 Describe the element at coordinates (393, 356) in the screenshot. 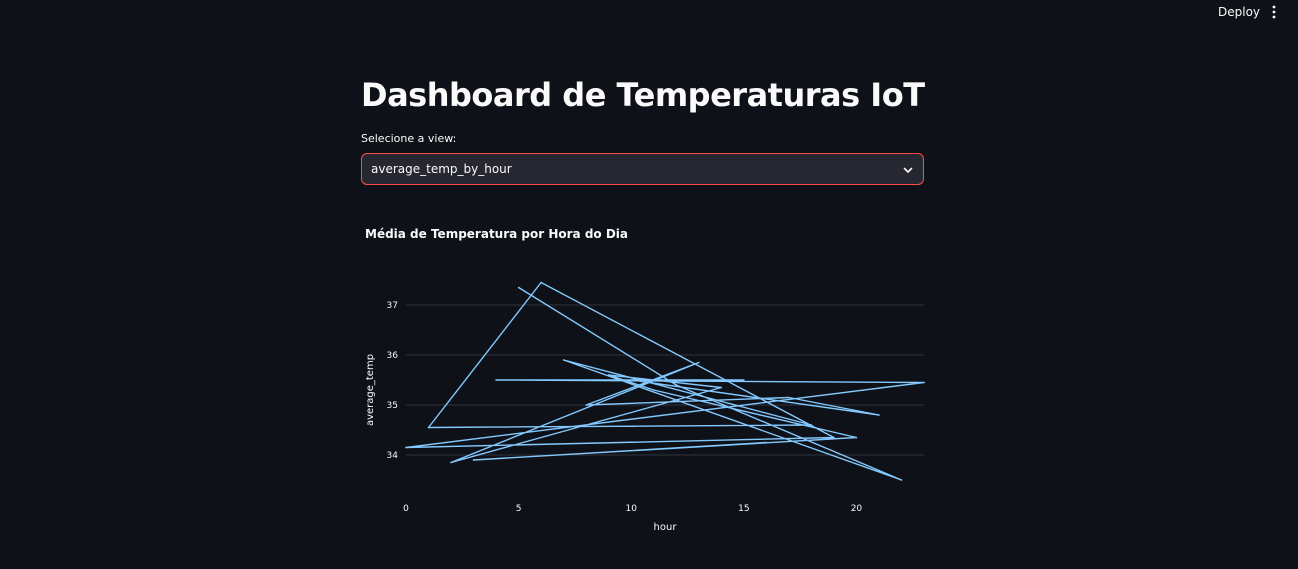

I see `y-tick-label: 36` at that location.